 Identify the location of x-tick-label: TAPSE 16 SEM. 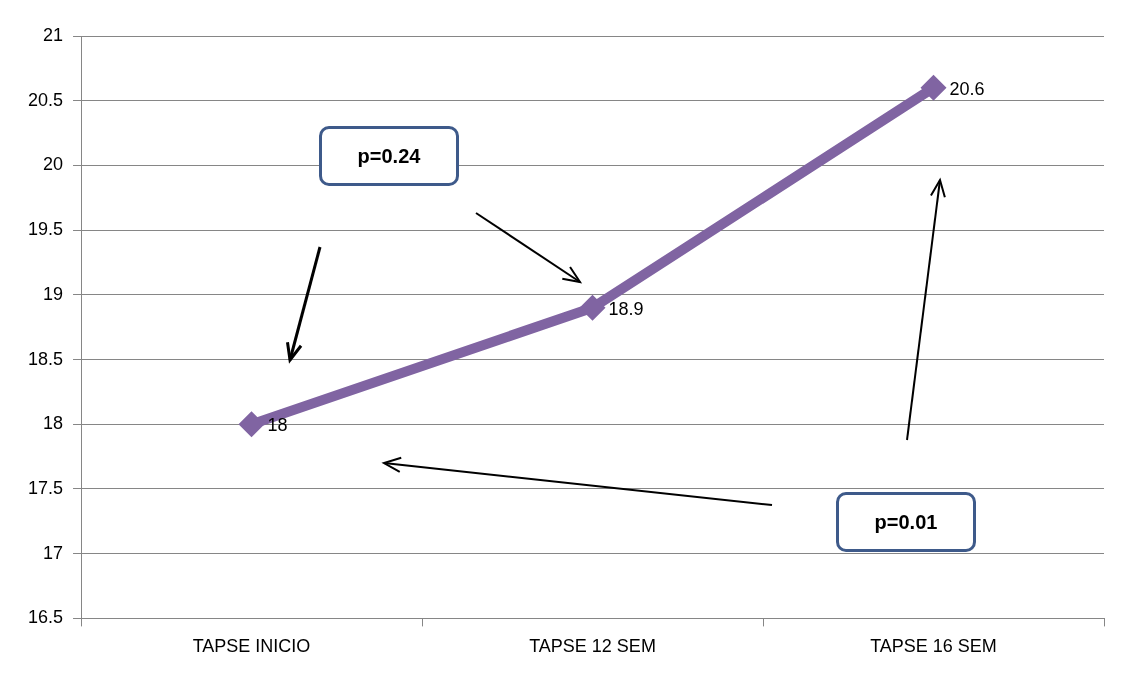
(933, 646).